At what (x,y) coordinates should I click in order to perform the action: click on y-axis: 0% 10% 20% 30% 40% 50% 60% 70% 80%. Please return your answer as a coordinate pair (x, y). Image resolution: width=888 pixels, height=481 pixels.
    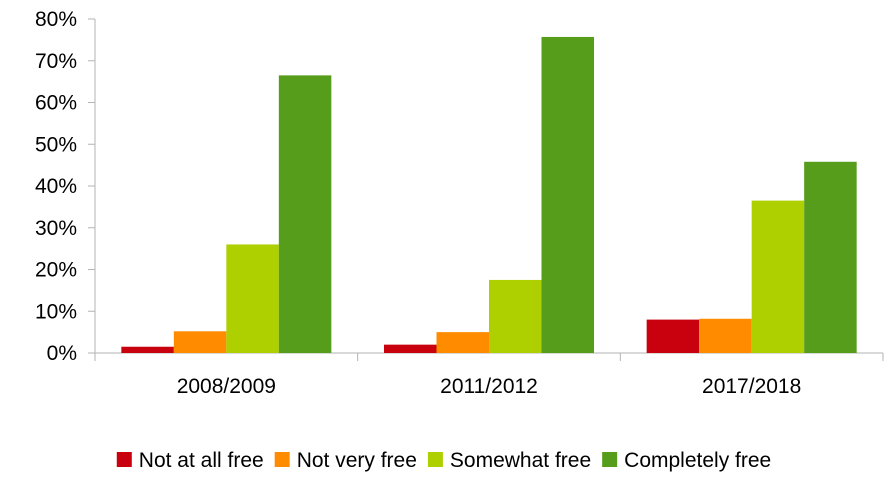
    Looking at the image, I should click on (65, 186).